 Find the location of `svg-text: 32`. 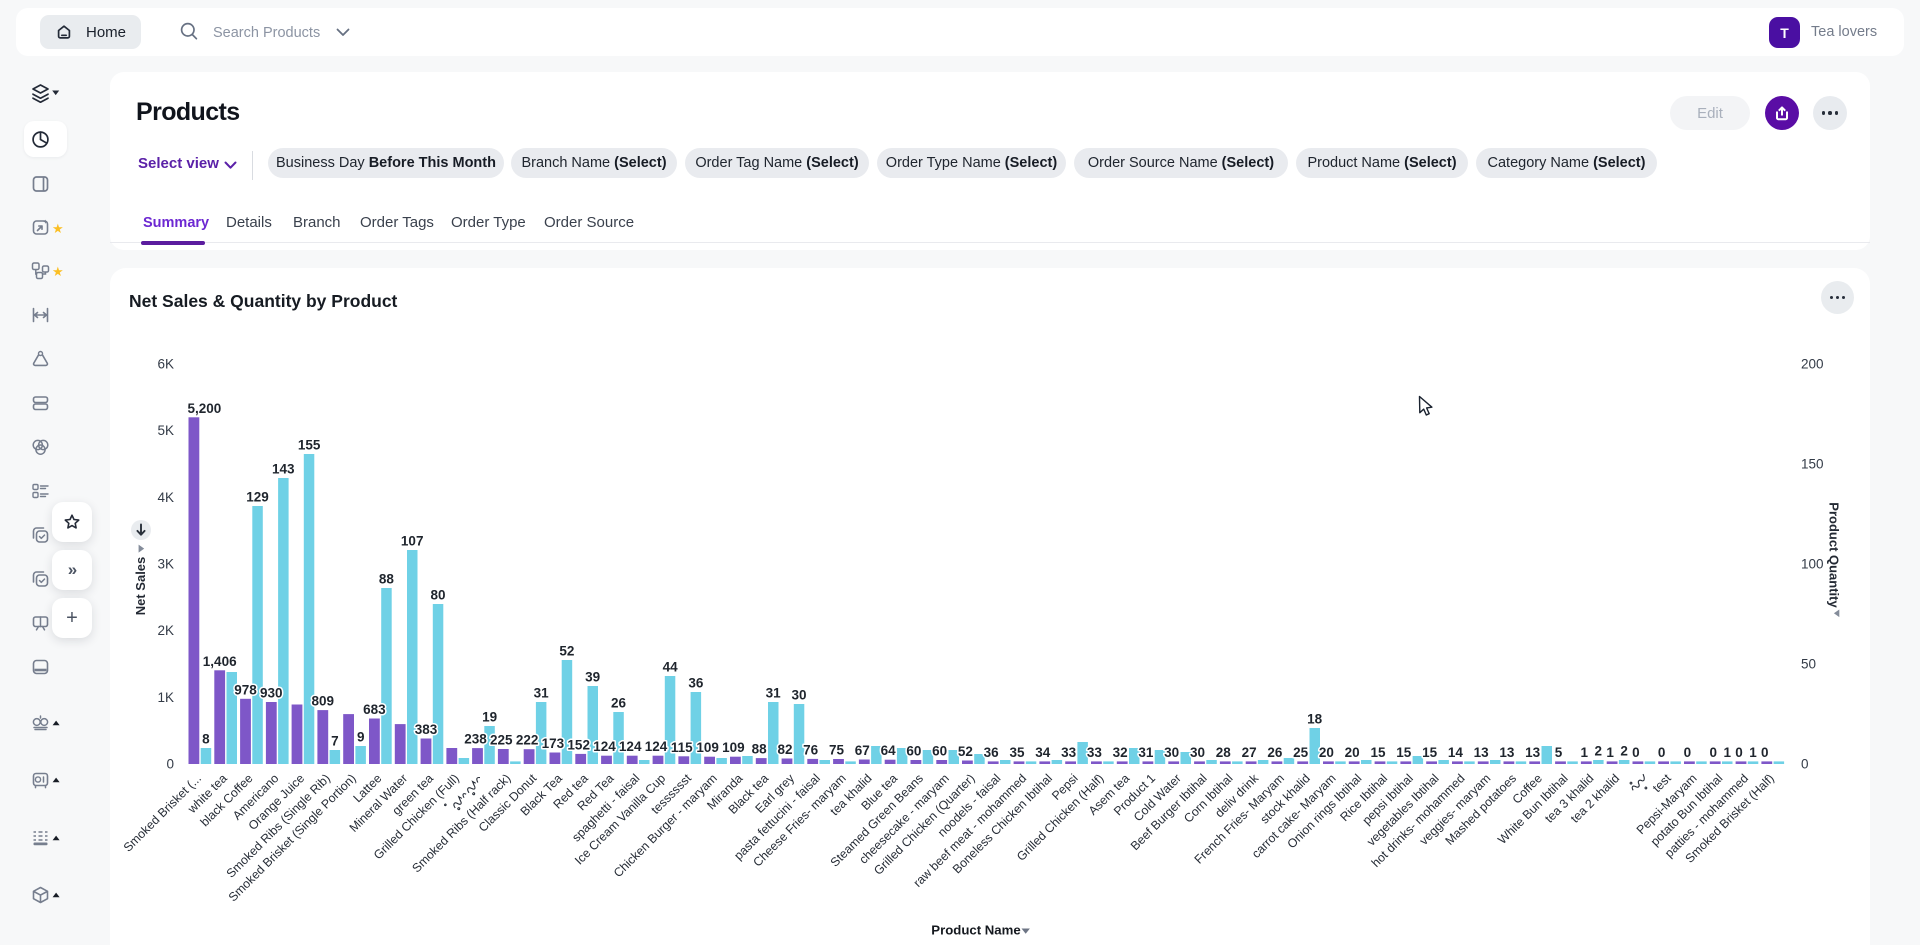

svg-text: 32 is located at coordinates (1120, 752).